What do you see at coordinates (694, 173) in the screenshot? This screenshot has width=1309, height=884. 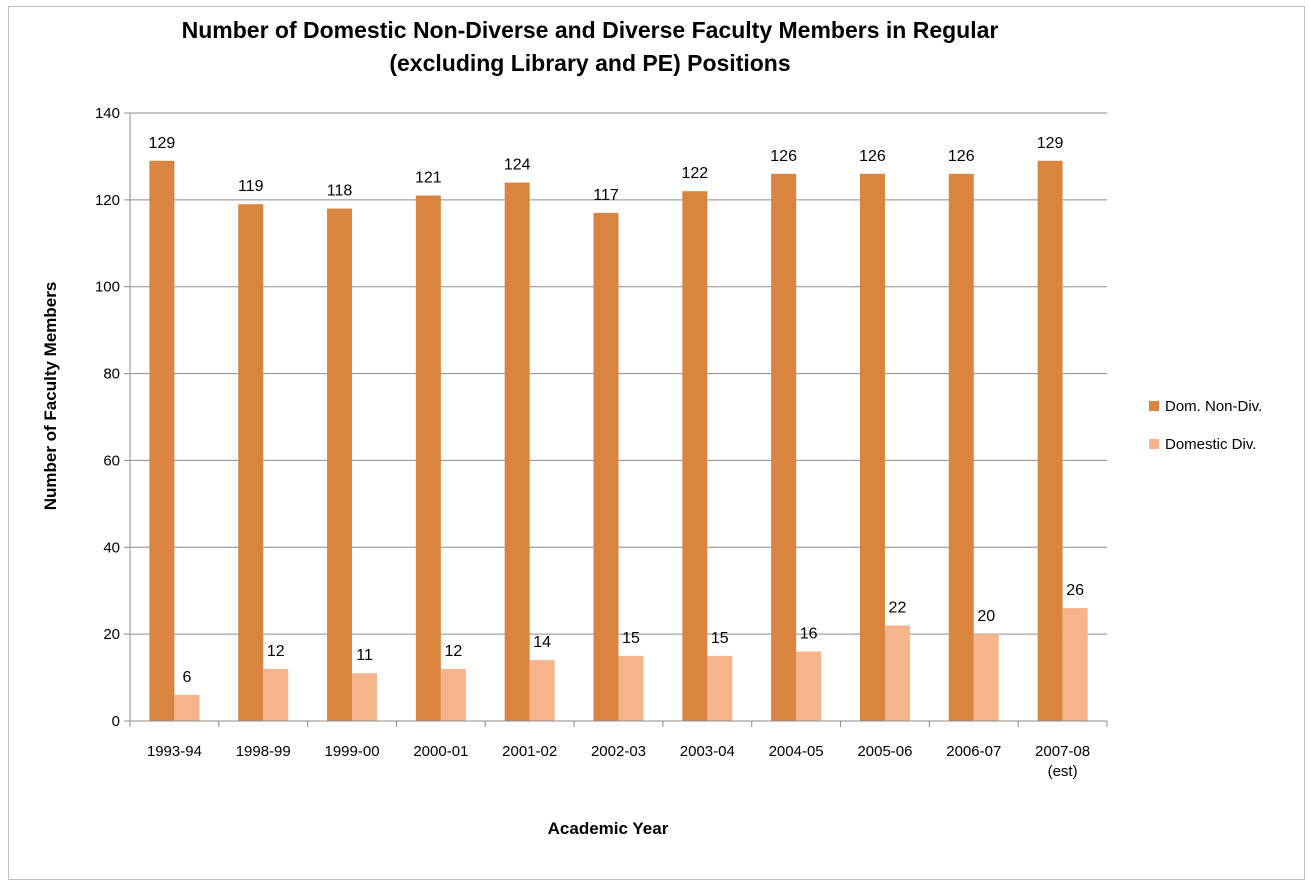 I see `data-label: 122` at bounding box center [694, 173].